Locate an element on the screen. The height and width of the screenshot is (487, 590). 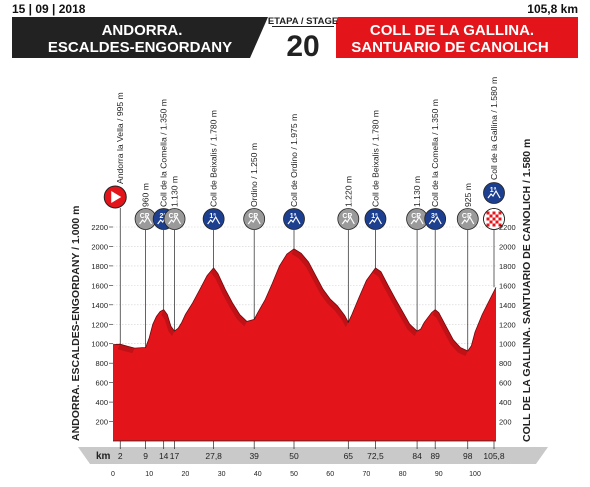
x-tick-label: 70 is located at coordinates (367, 474).